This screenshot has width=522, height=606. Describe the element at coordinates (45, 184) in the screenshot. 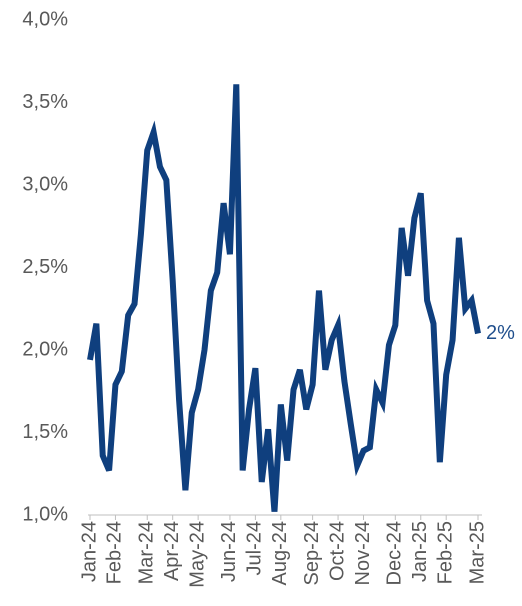

I see `y-tick-label: 3,0%` at that location.